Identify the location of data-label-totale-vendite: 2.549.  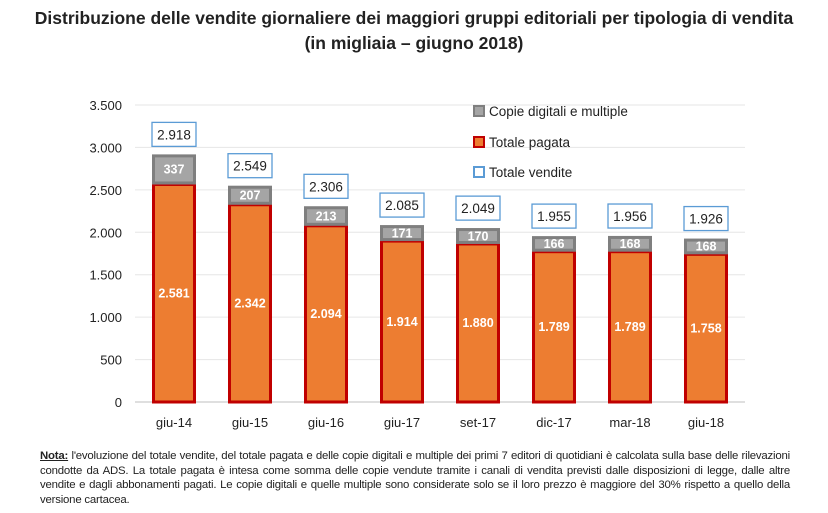
(250, 166).